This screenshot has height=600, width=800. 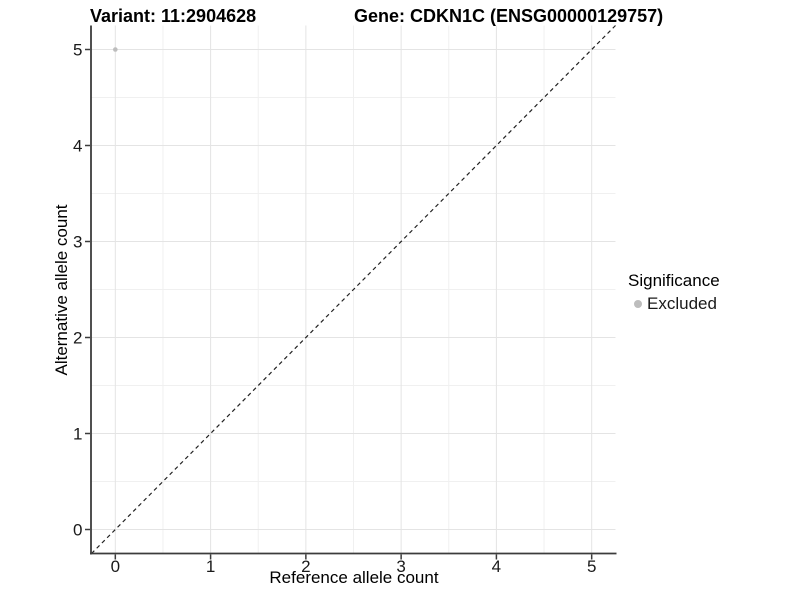 I want to click on y-tick-label: 2, so click(x=77, y=338).